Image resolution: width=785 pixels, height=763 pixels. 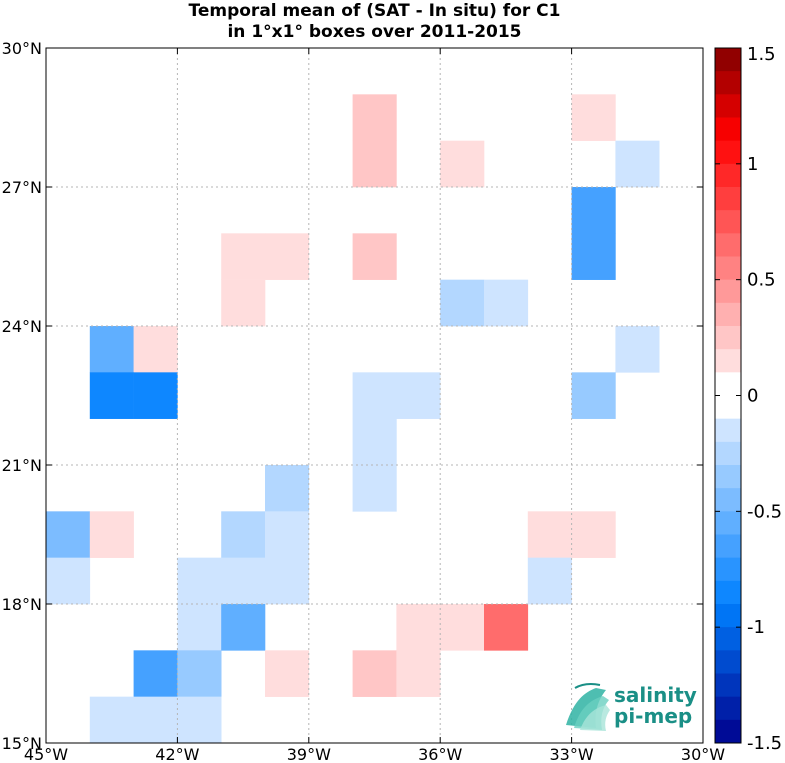 I want to click on x-tick-label: 36°W, so click(x=440, y=754).